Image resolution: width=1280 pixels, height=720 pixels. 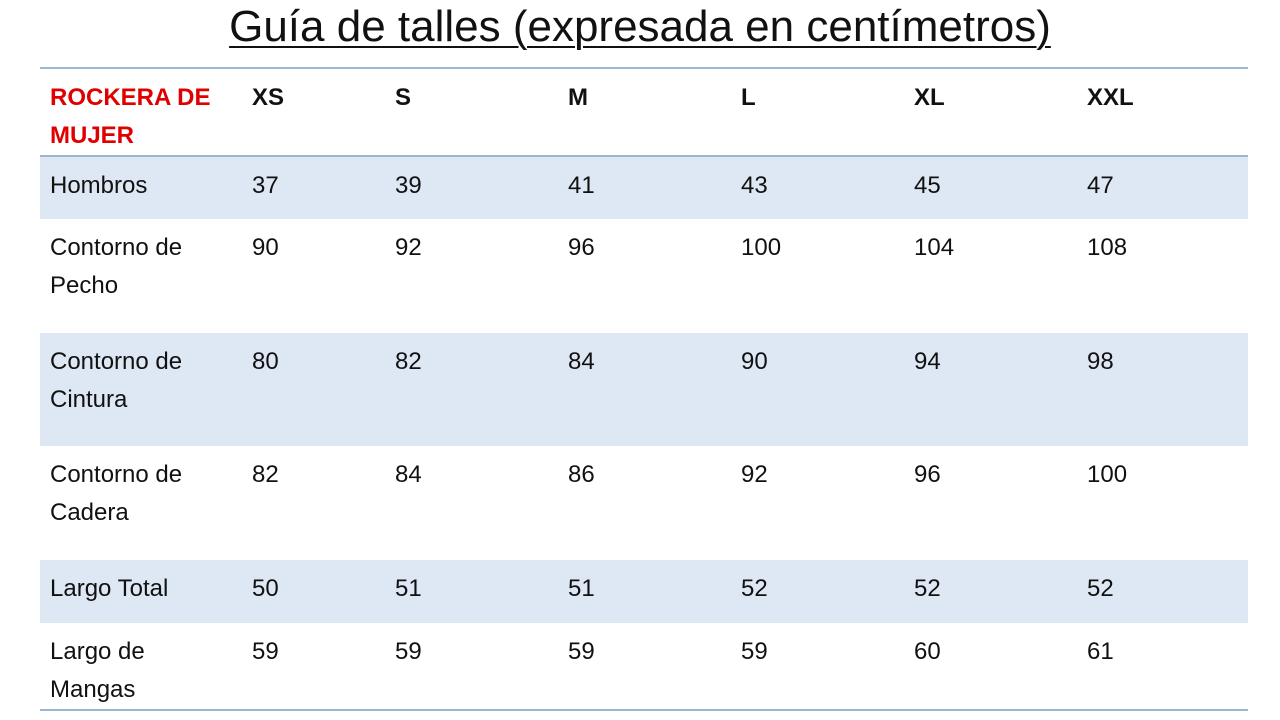 What do you see at coordinates (934, 247) in the screenshot?
I see `measure-value: 104` at bounding box center [934, 247].